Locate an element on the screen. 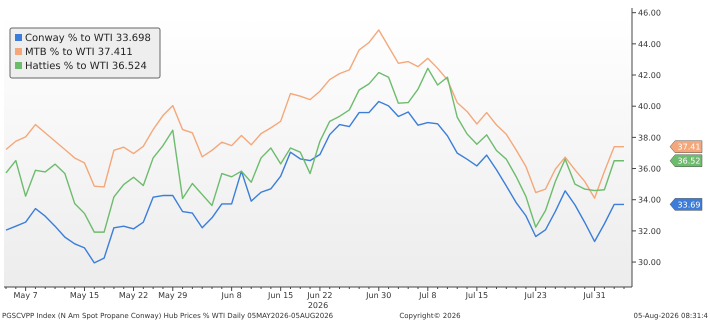 The width and height of the screenshot is (710, 322). x-axis-title: 2026 is located at coordinates (318, 305).